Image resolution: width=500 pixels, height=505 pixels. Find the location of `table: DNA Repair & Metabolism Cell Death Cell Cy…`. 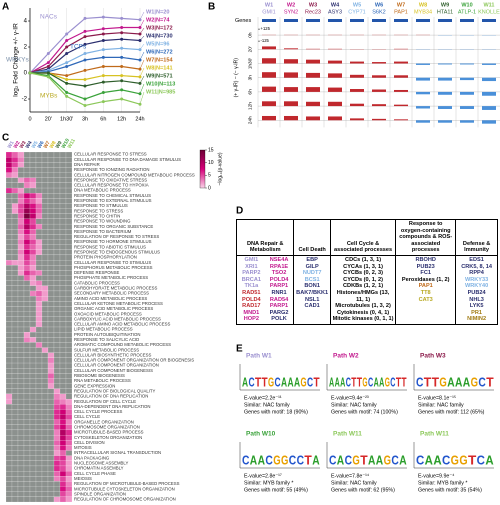

table: DNA Repair & Metabolism Cell Death Cell Cy… is located at coordinates (366, 272).